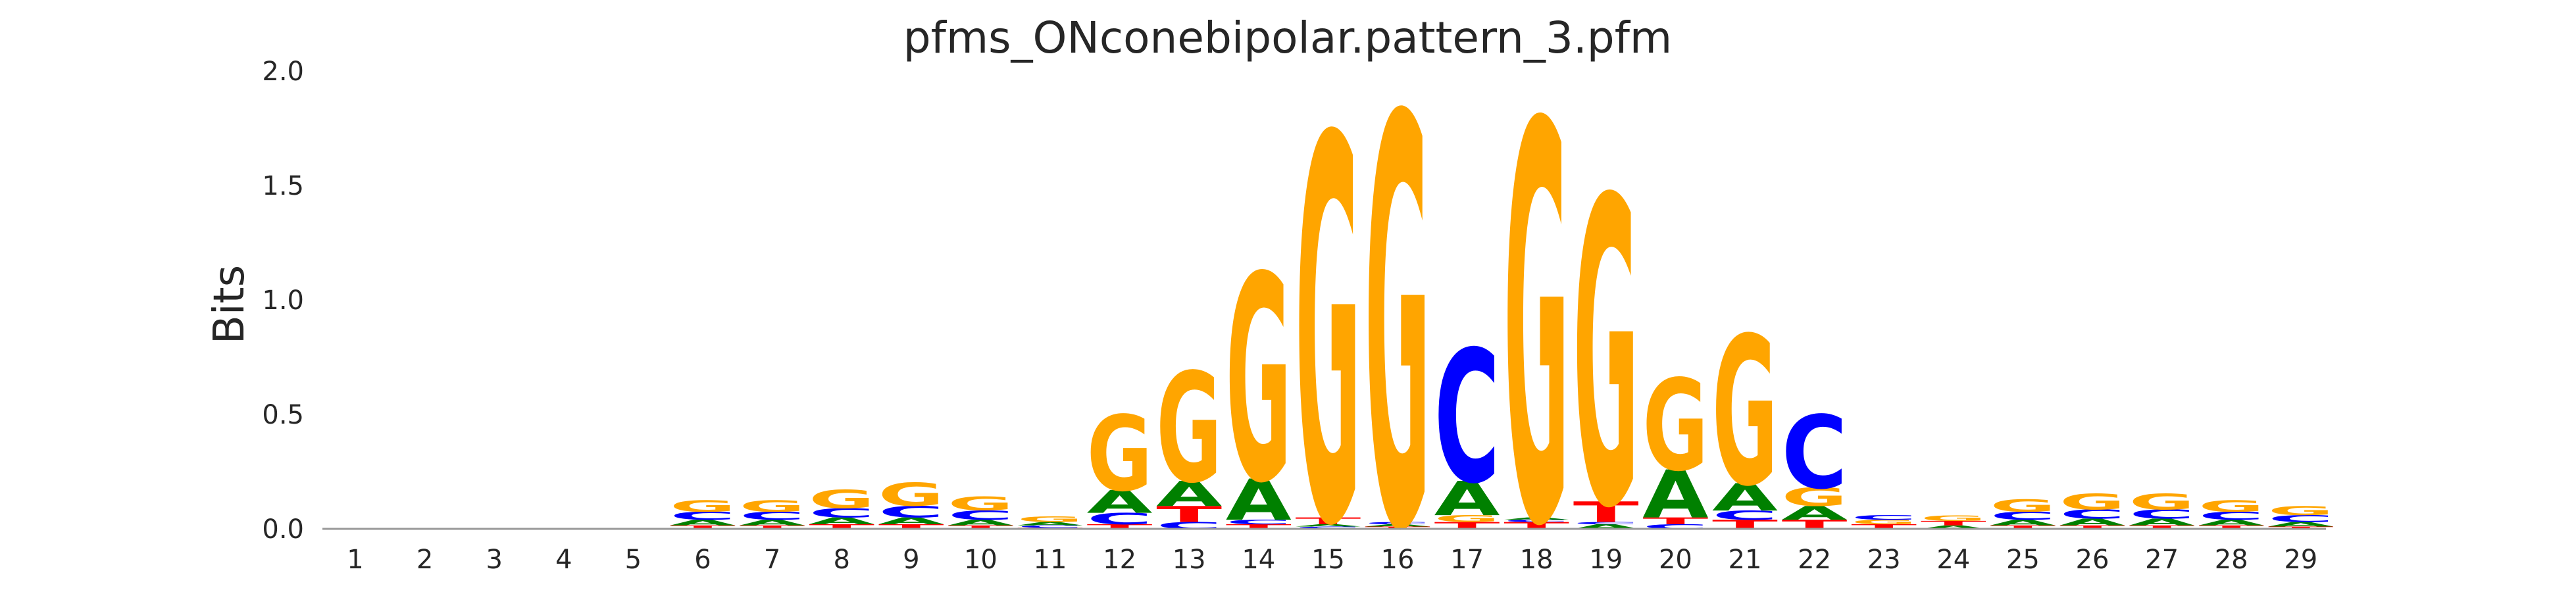 This screenshot has height=592, width=2576. What do you see at coordinates (772, 560) in the screenshot?
I see `x-tick-label: 7` at bounding box center [772, 560].